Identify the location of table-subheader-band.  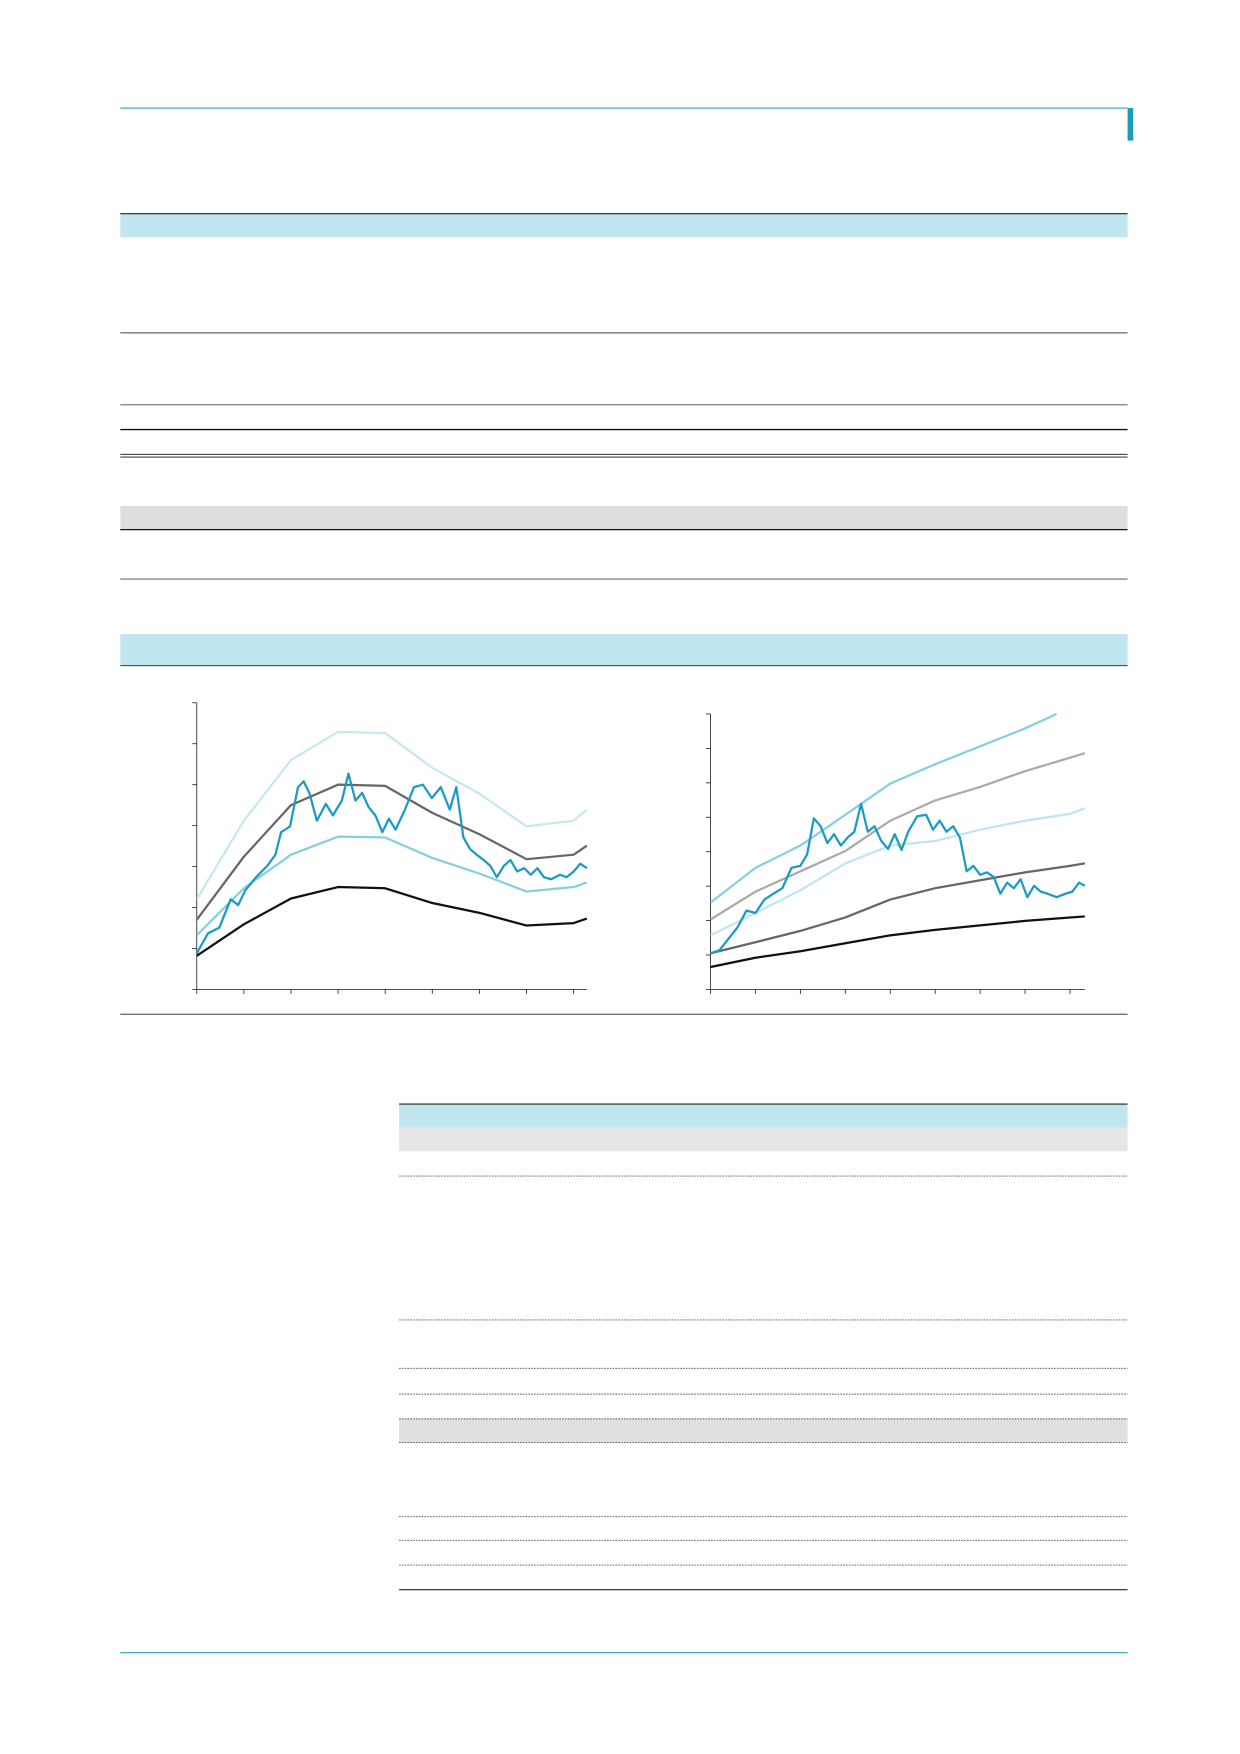
(763, 1139).